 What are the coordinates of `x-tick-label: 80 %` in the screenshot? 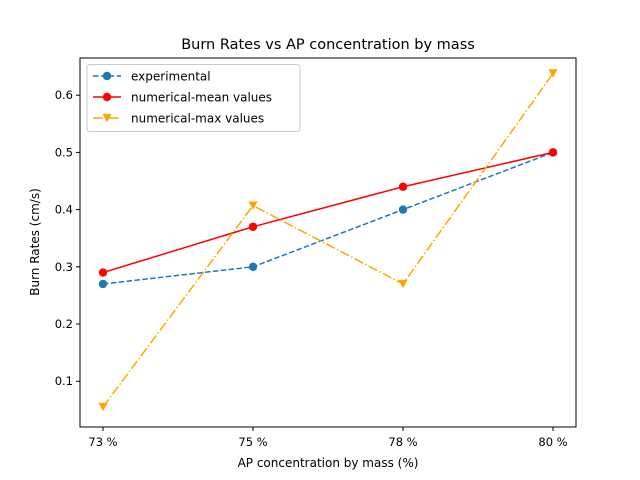 It's located at (552, 442).